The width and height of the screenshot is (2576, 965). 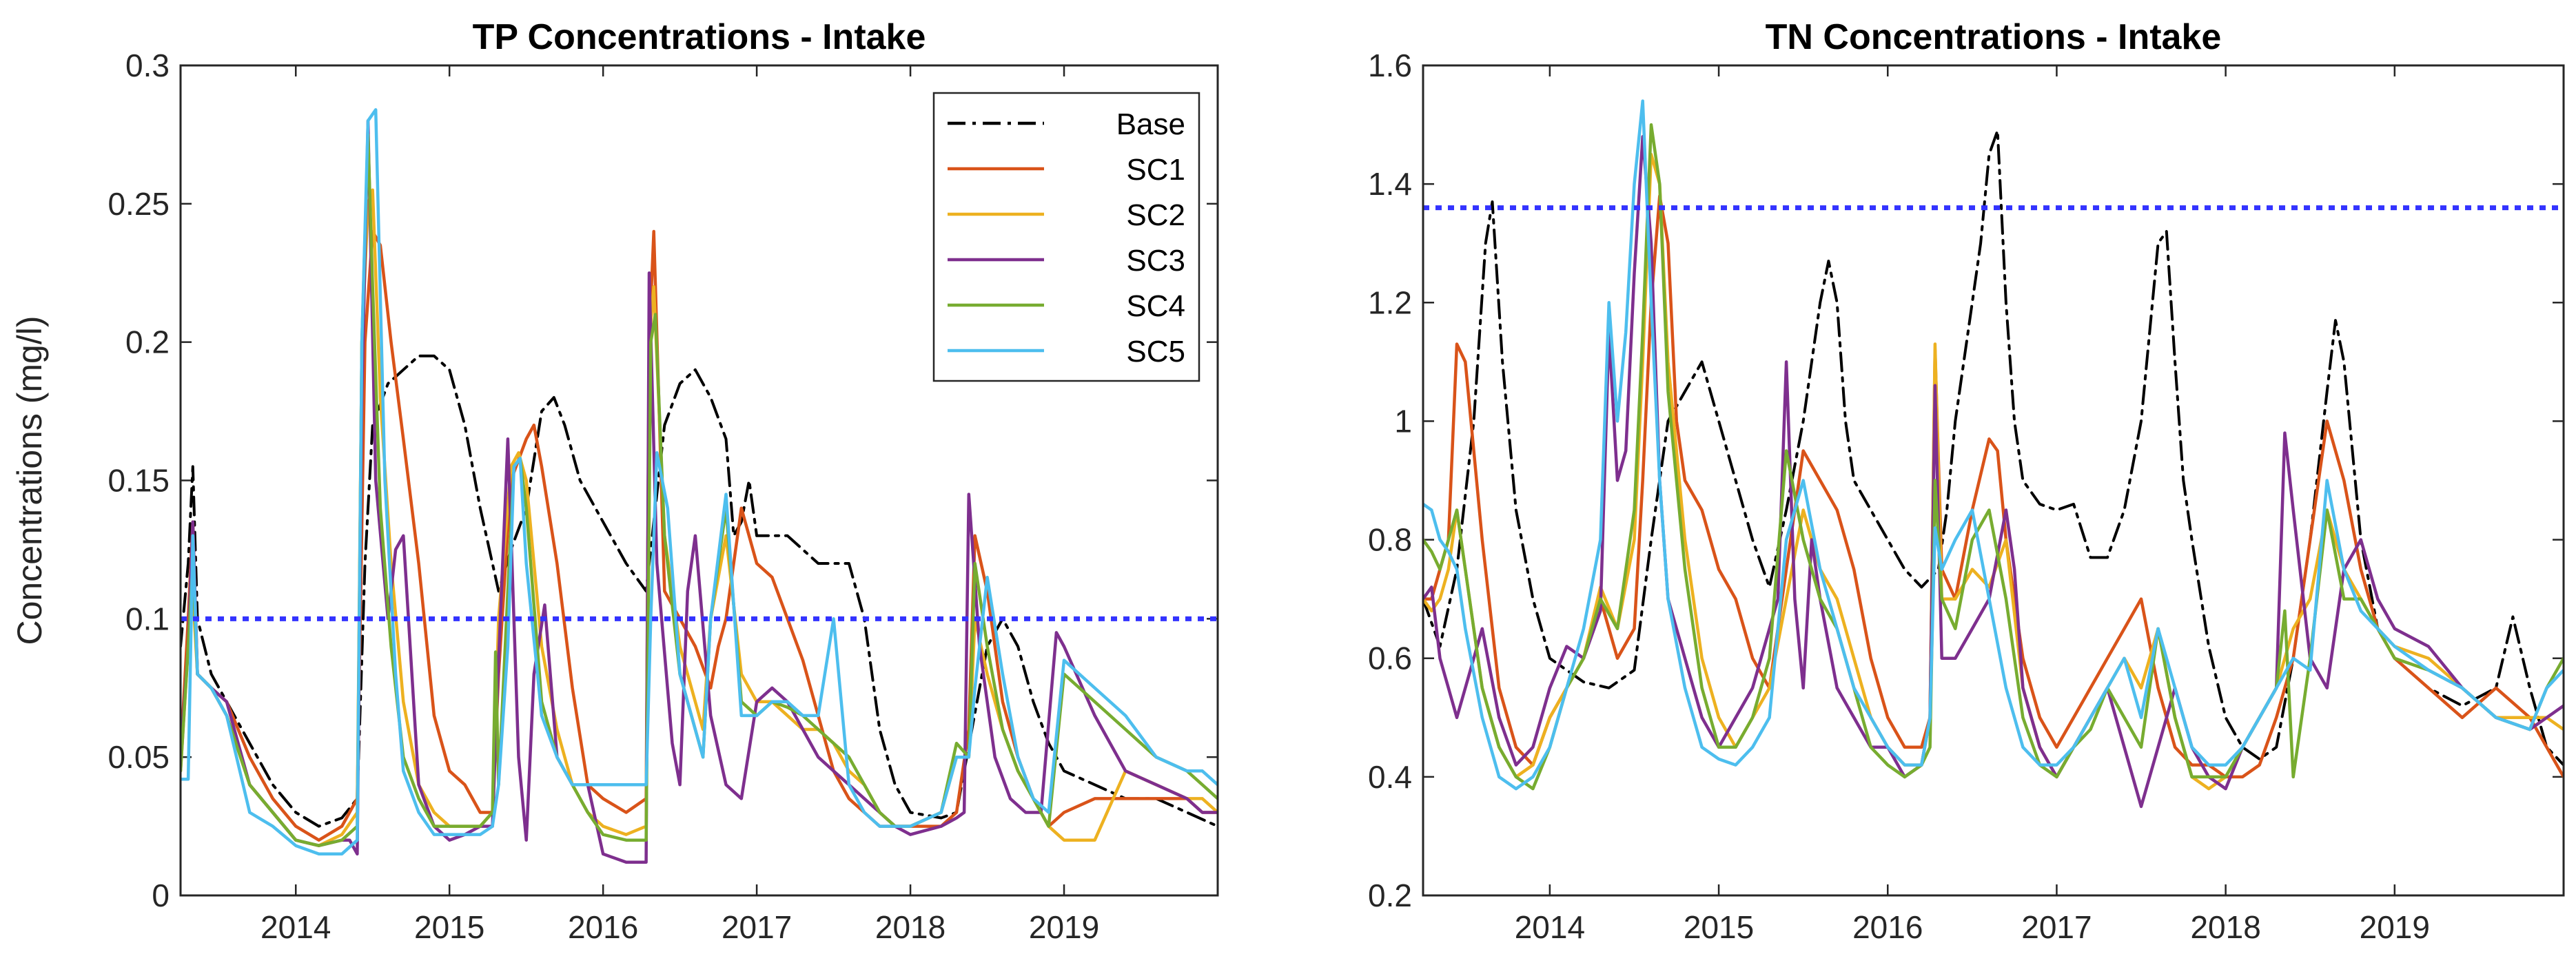 What do you see at coordinates (1150, 124) in the screenshot?
I see `tp-legend-label-base: Base` at bounding box center [1150, 124].